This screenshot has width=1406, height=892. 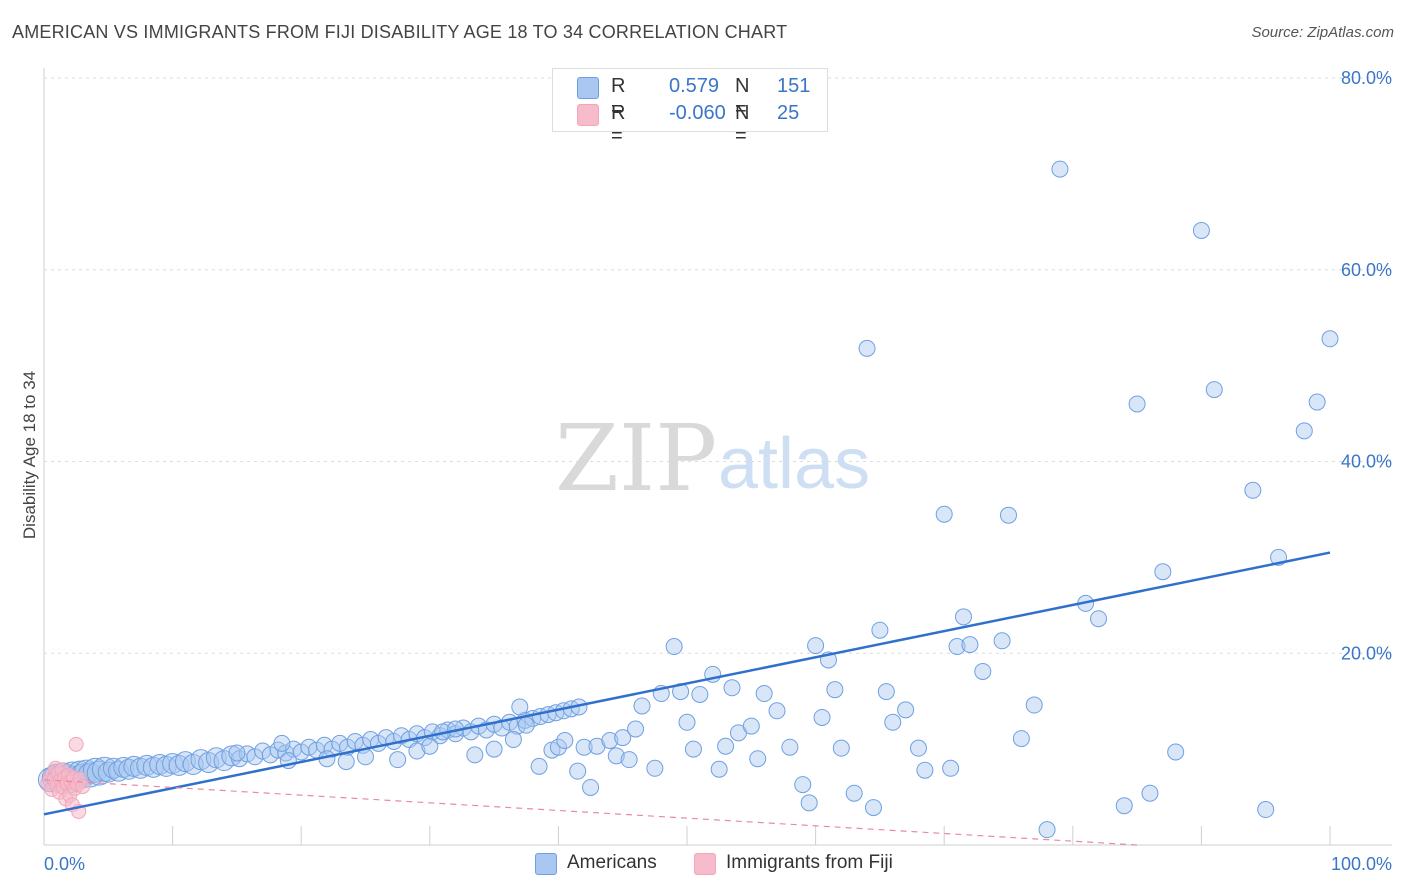 What do you see at coordinates (76, 744) in the screenshot?
I see `data-point-fiji` at bounding box center [76, 744].